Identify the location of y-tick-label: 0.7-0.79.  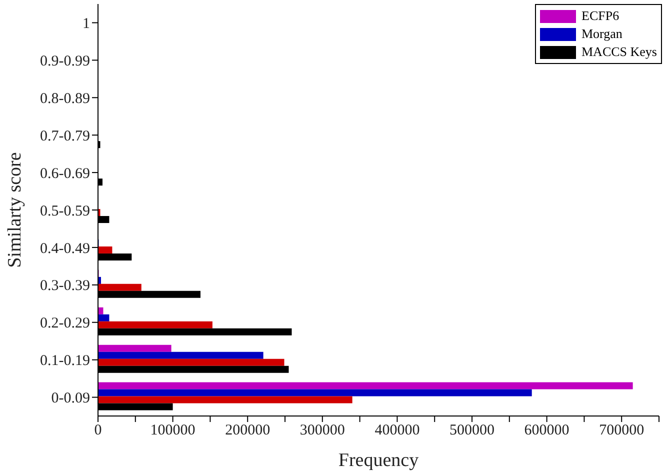
(65, 136).